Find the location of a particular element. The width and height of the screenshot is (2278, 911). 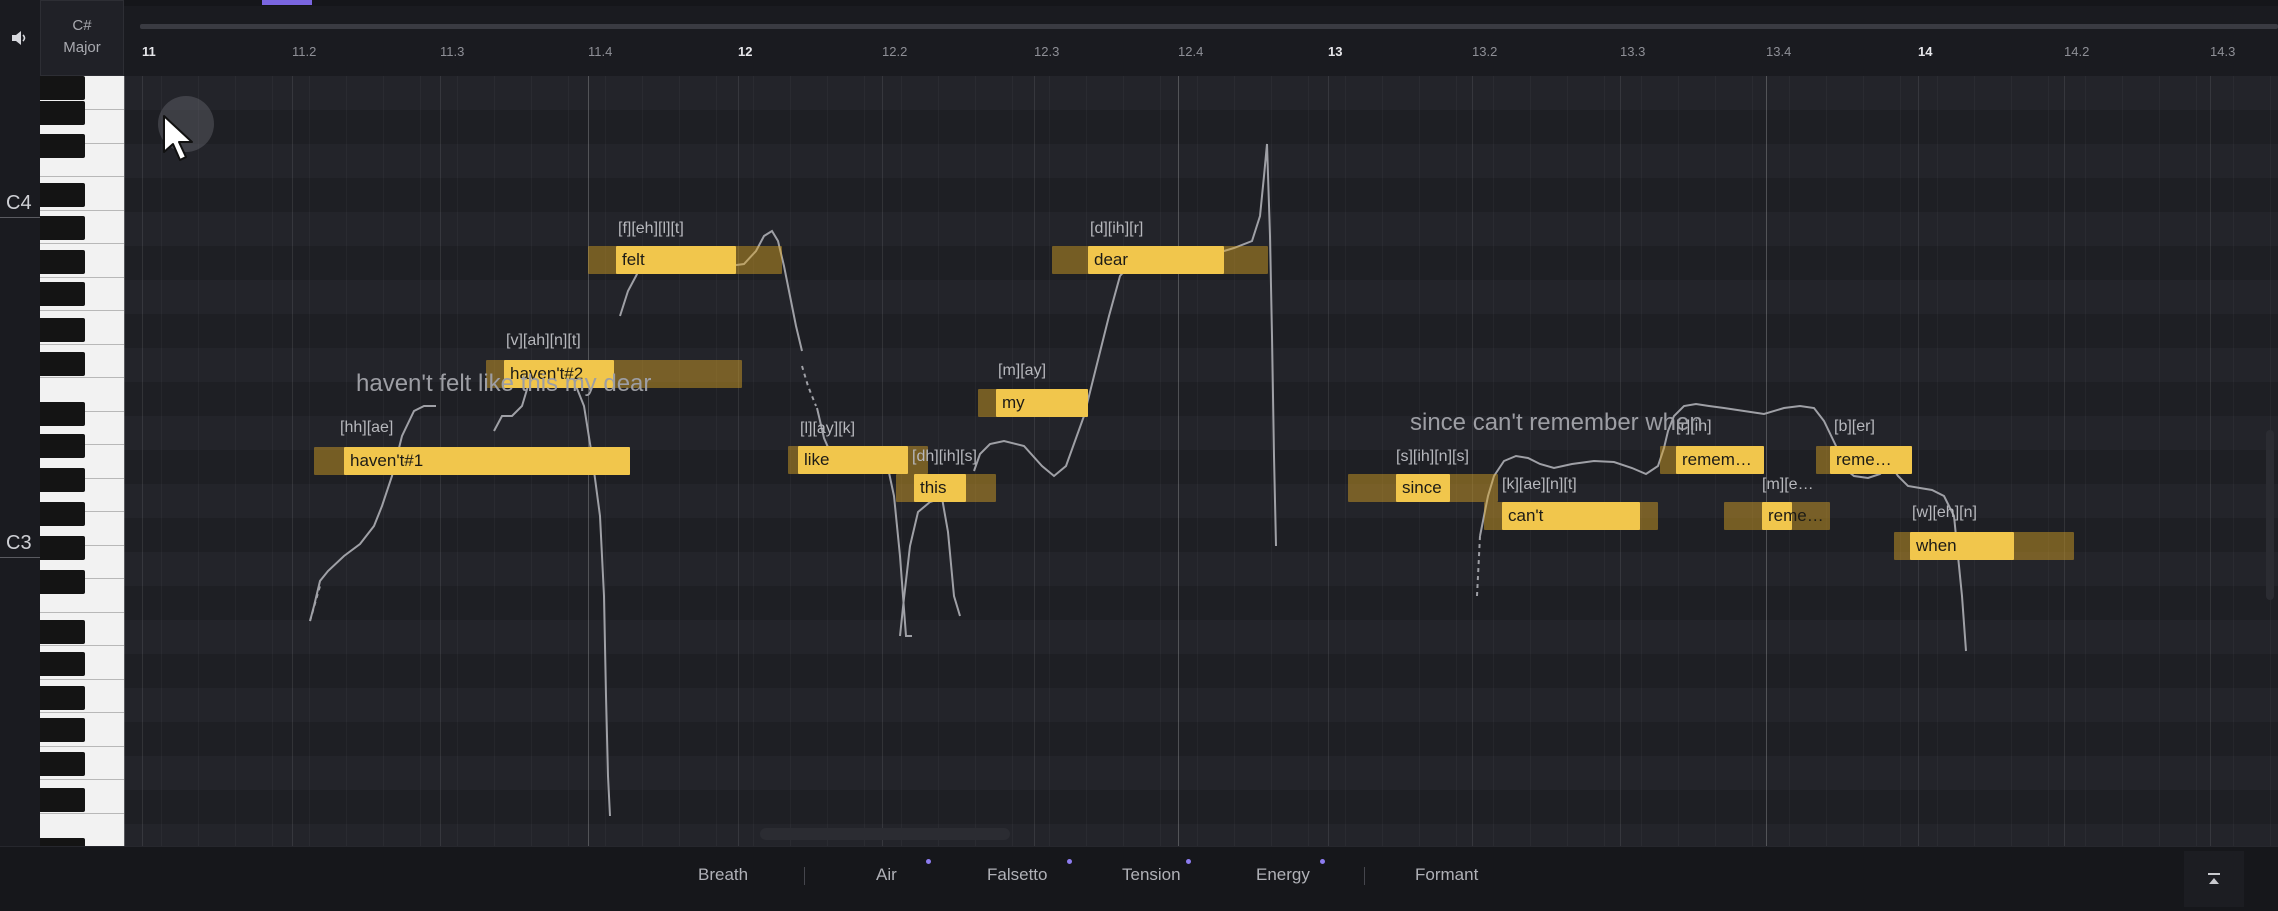

note-phonemes: [l][ay][k] is located at coordinates (828, 428).